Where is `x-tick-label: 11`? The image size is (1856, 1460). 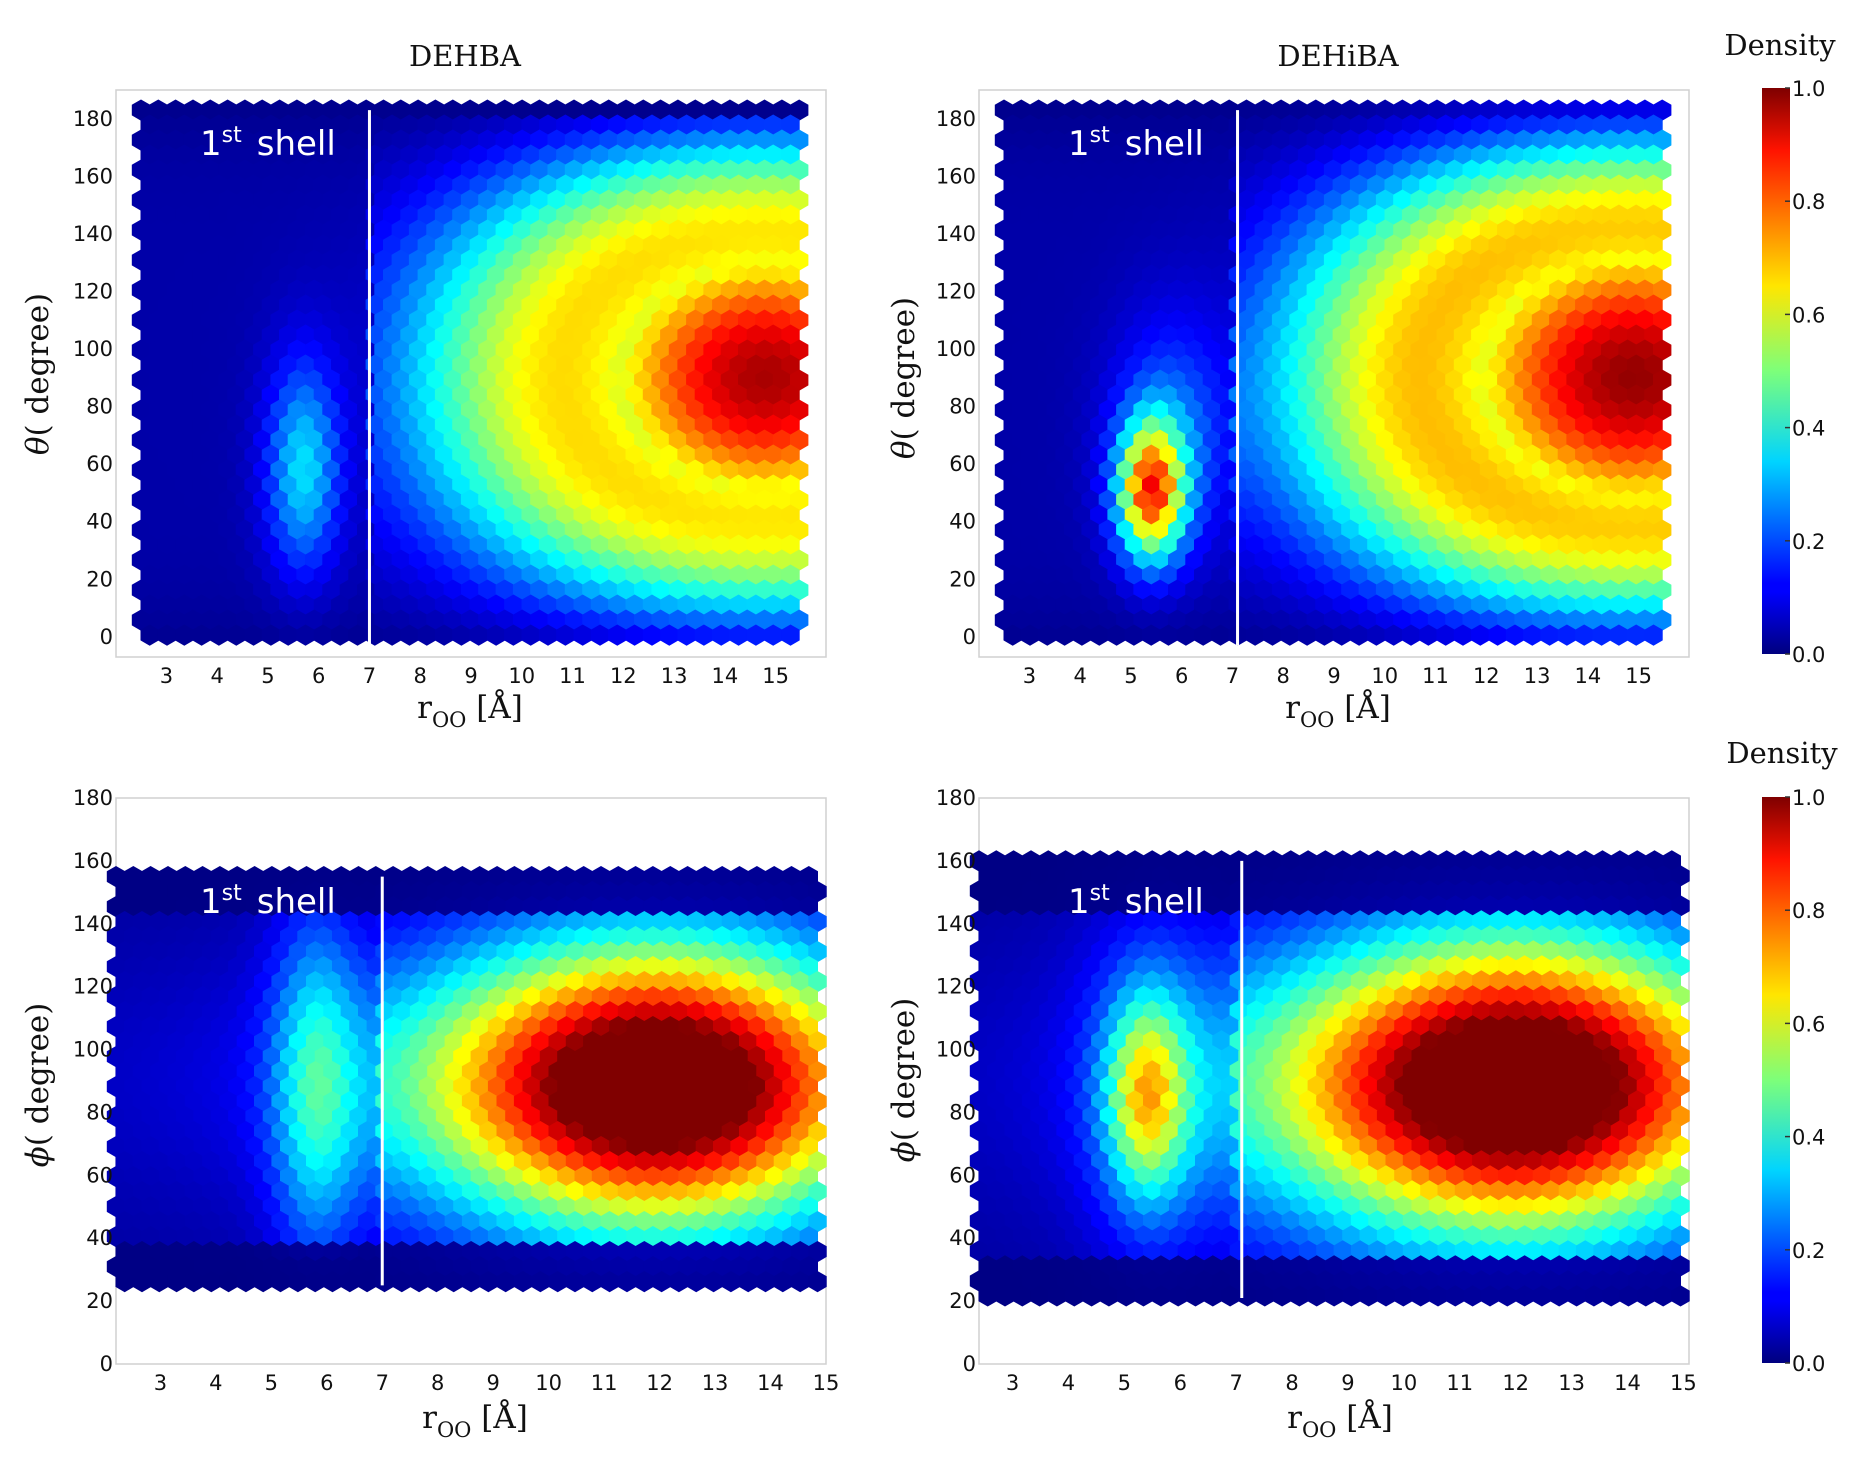
x-tick-label: 11 is located at coordinates (1435, 676).